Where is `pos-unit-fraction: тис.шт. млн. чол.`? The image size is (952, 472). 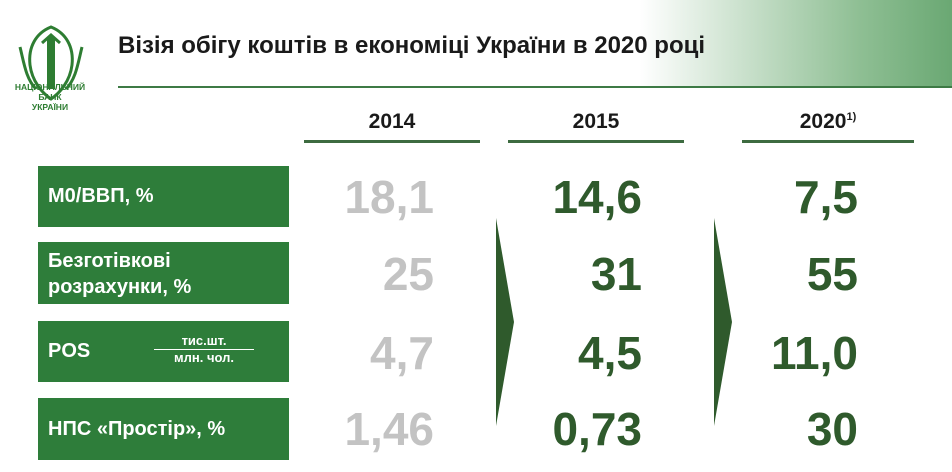 pos-unit-fraction: тис.шт. млн. чол. is located at coordinates (204, 349).